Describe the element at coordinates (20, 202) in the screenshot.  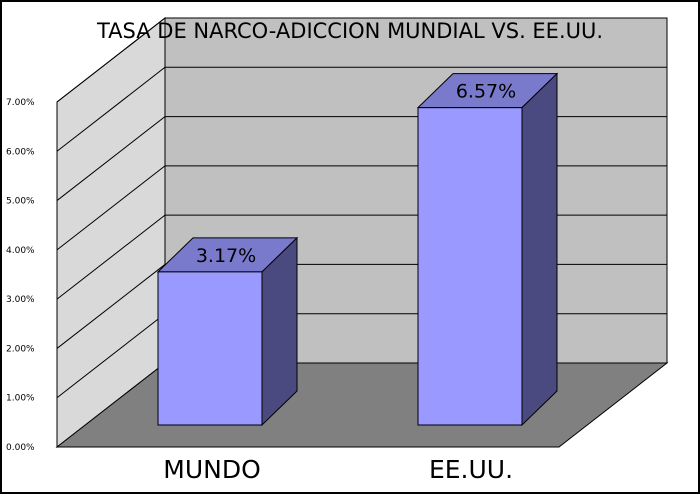
I see `y-tick-label: 5.00%` at that location.